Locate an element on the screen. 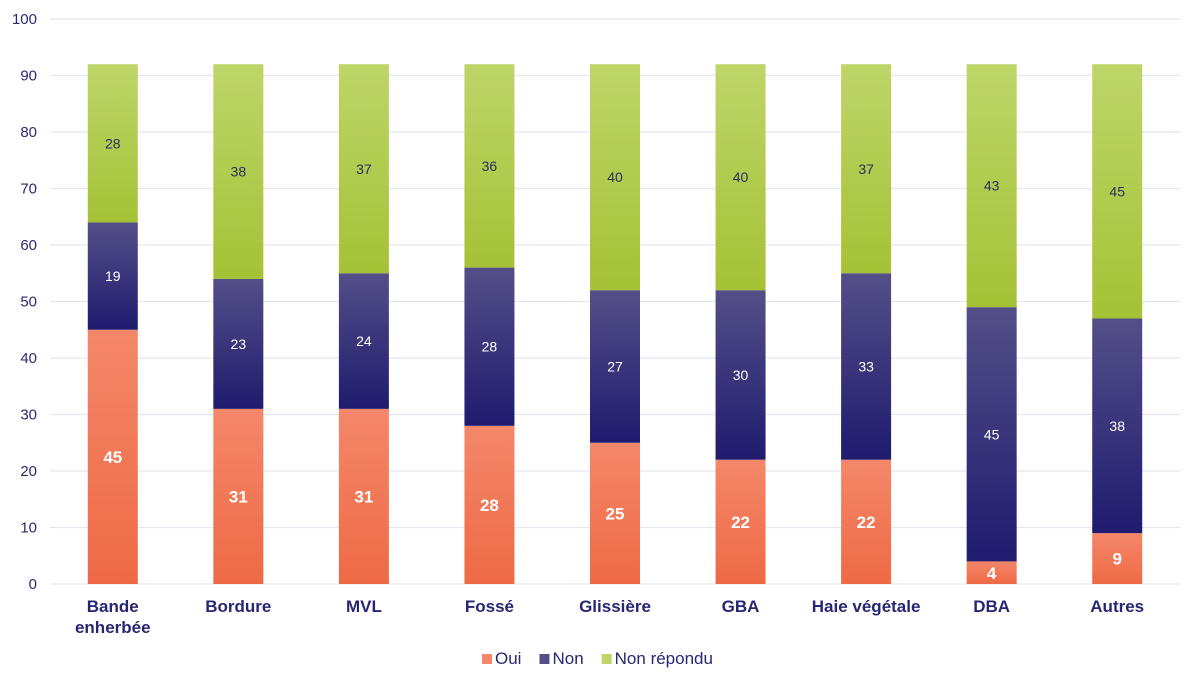 The height and width of the screenshot is (691, 1200). legend-item: Oui is located at coordinates (501, 658).